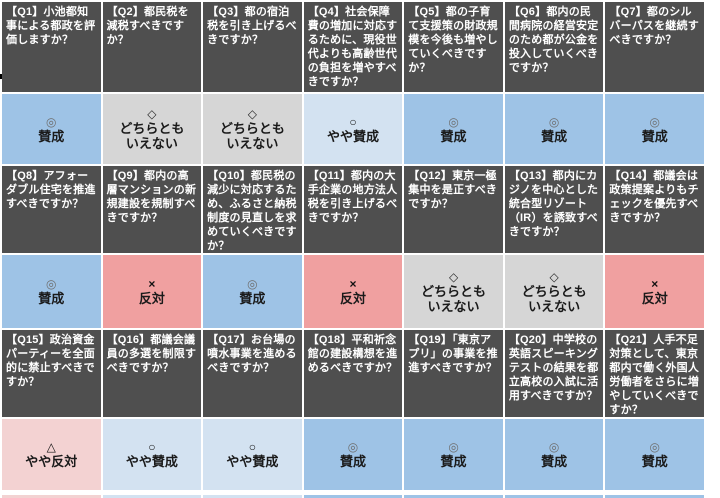  What do you see at coordinates (152, 47) in the screenshot?
I see `question-cell-q2: 【Q2】都民税を減税すべきですか？` at bounding box center [152, 47].